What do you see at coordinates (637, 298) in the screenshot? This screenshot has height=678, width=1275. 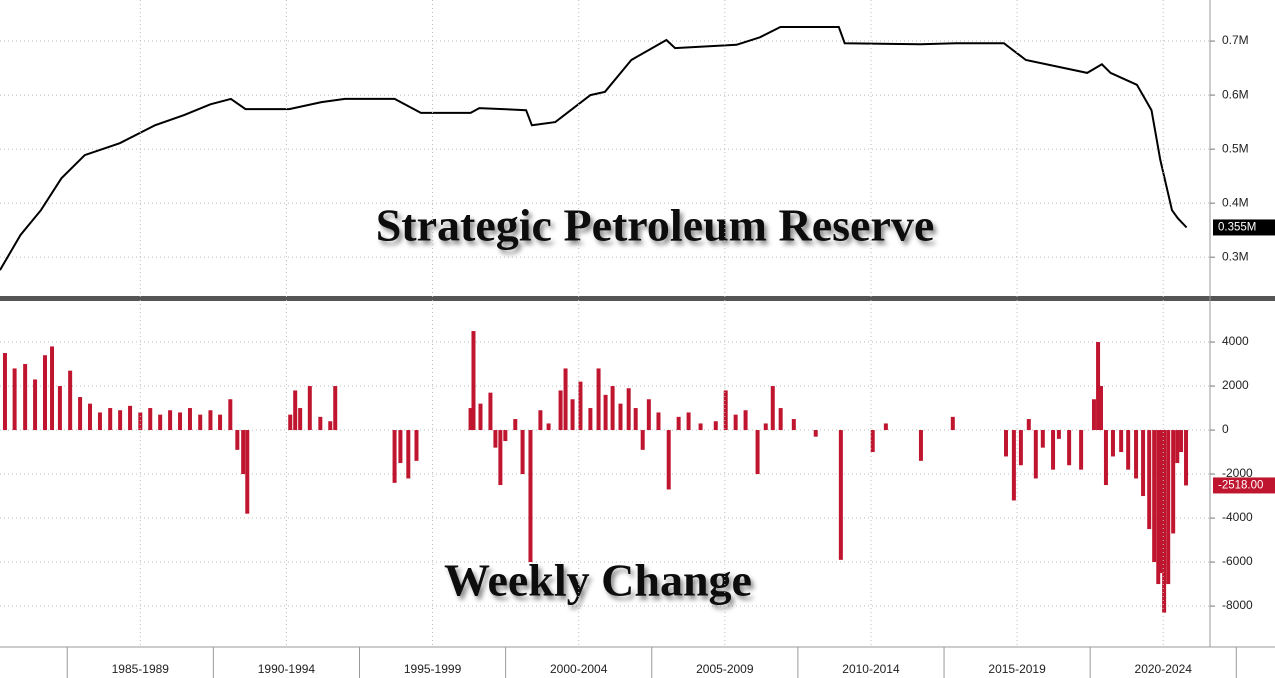 I see `panel-divider` at bounding box center [637, 298].